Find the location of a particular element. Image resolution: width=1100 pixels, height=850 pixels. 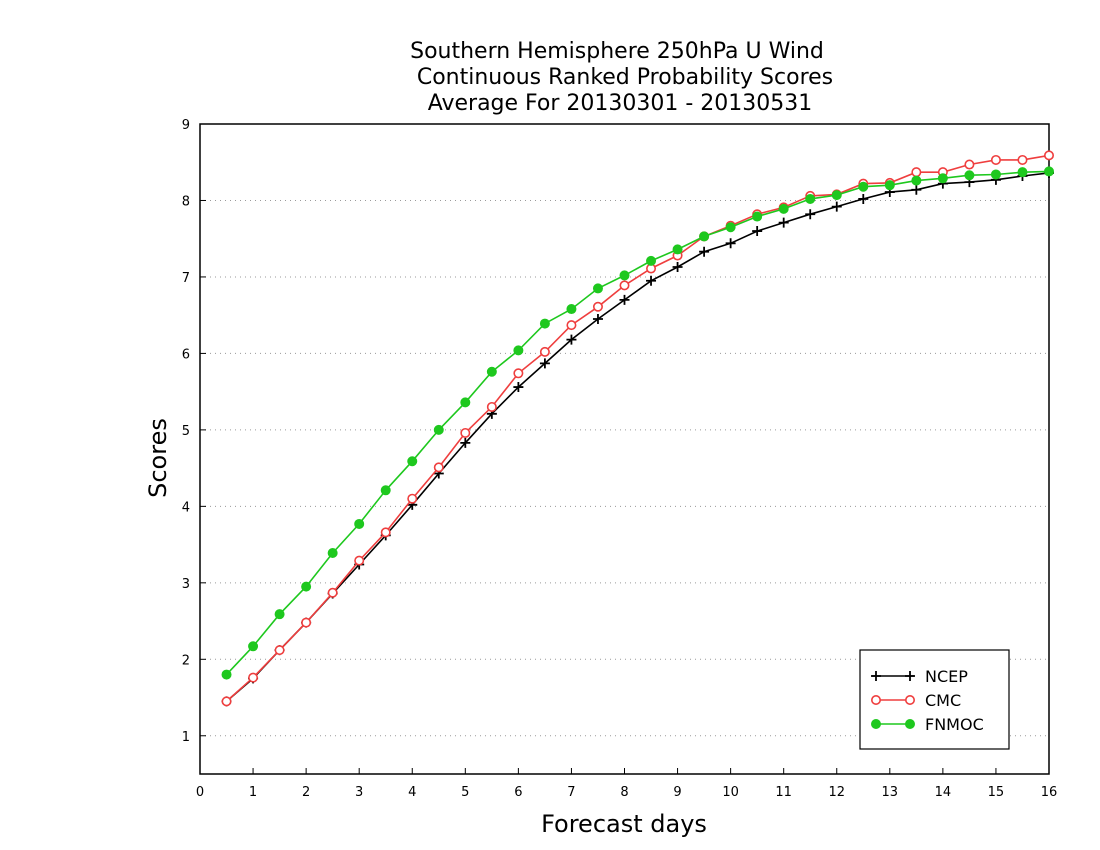

chart-title: Southern Hemisphere 250hPa U Wind is located at coordinates (617, 51).